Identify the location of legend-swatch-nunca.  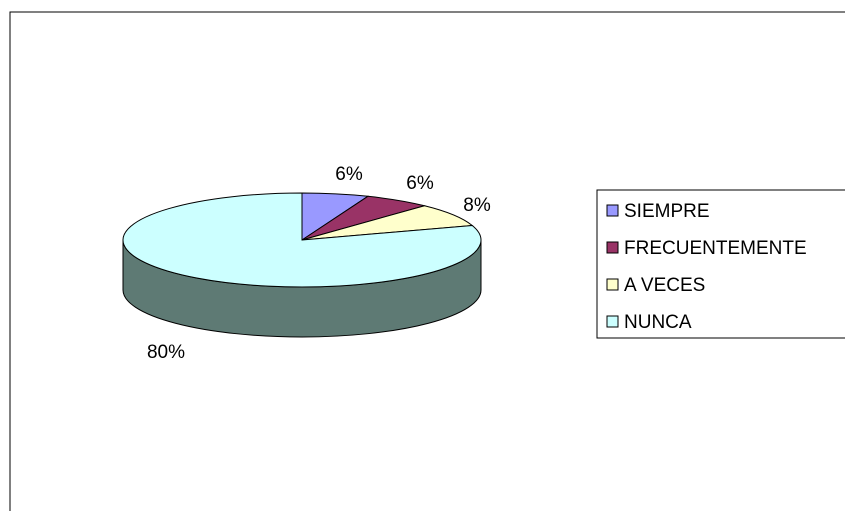
(612, 321).